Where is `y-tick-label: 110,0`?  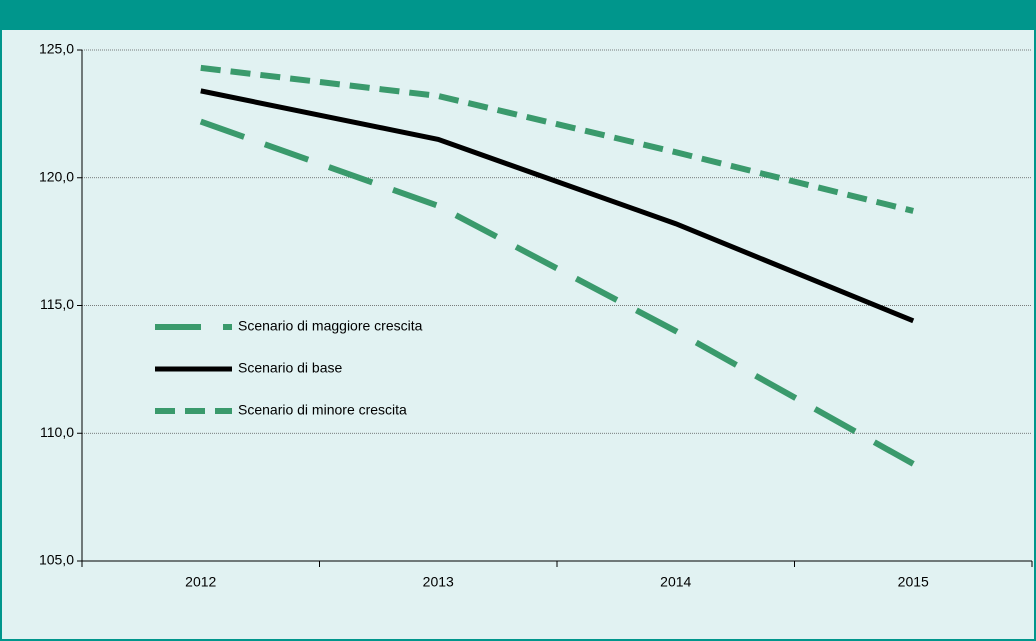 y-tick-label: 110,0 is located at coordinates (57, 432).